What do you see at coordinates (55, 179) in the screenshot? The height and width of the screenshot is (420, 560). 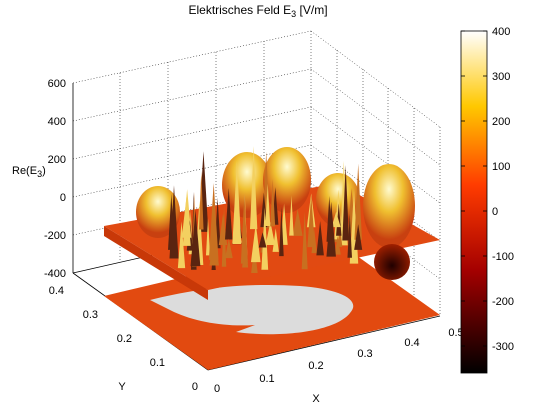 I see `z-axis-ticks: 600 400 200 0 -200 -400` at bounding box center [55, 179].